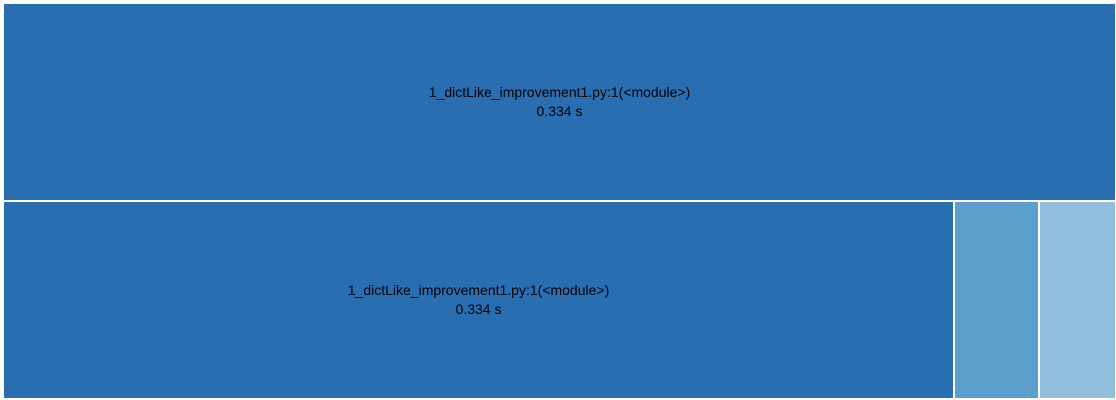 The width and height of the screenshot is (1116, 400). I want to click on icicle-node-child-module-time: 0.334 s, so click(478, 309).